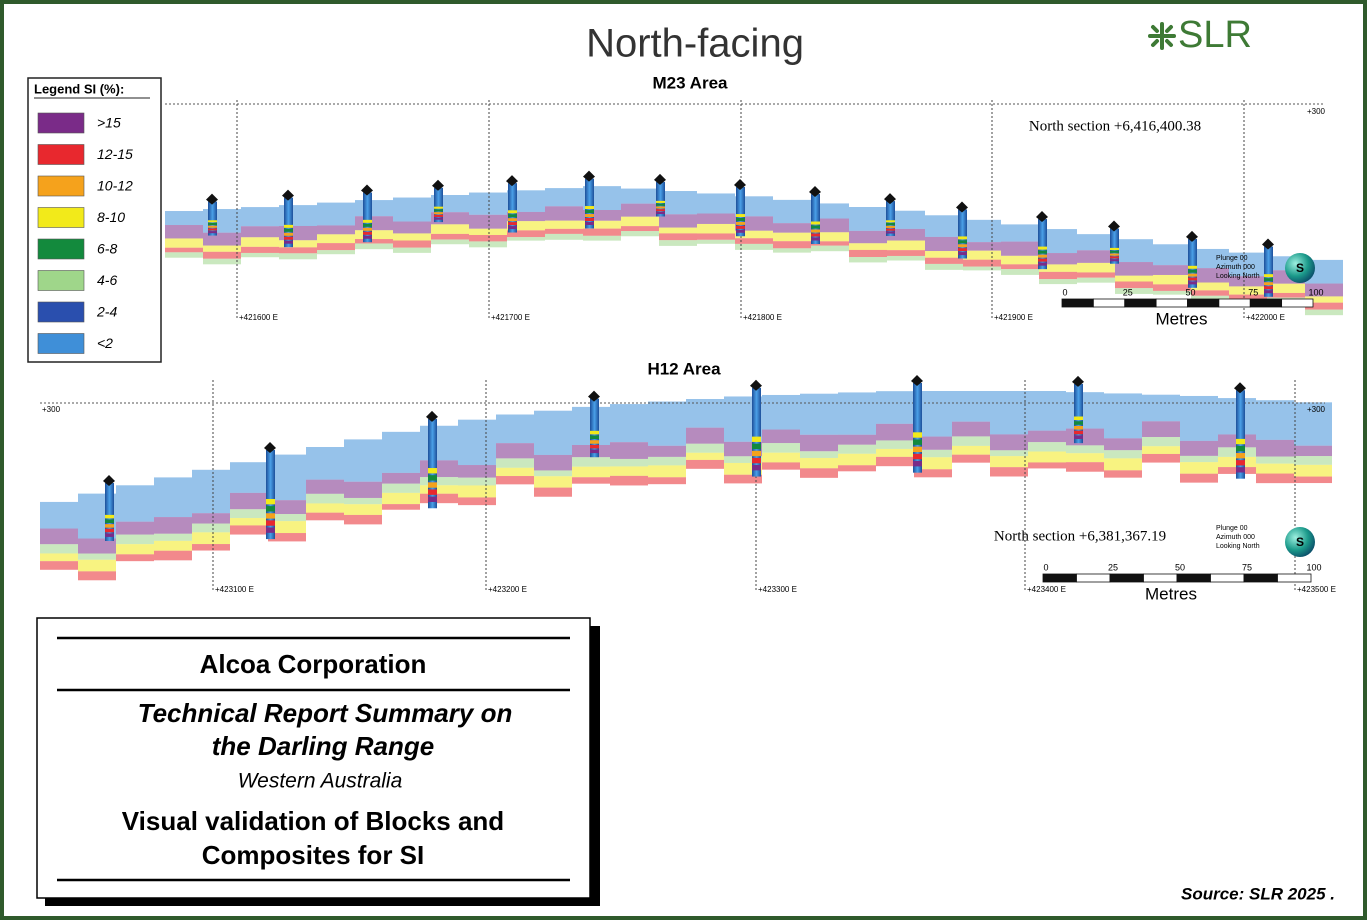  What do you see at coordinates (1180, 567) in the screenshot?
I see `scale-label: 50` at bounding box center [1180, 567].